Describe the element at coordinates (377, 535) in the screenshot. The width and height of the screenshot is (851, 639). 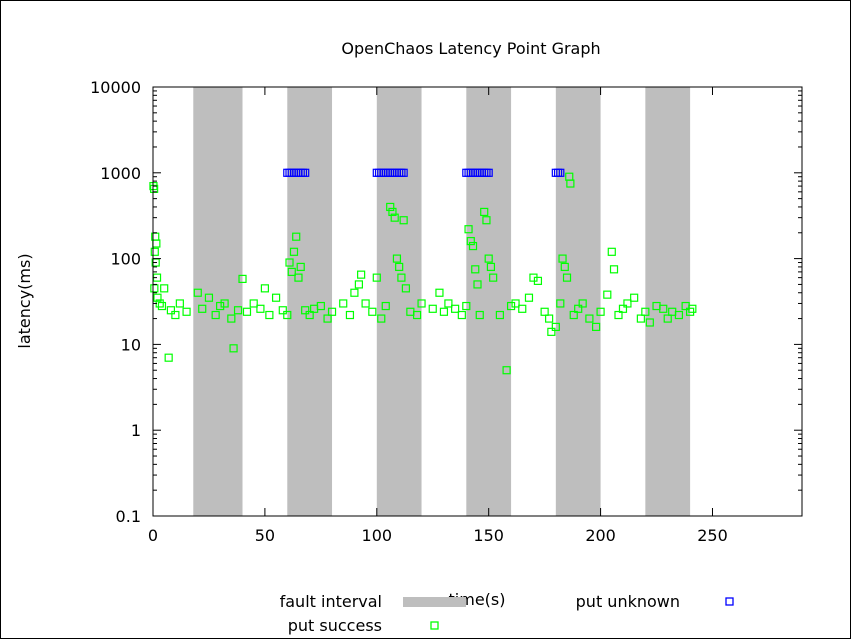
I see `x-tick-label: 100` at that location.